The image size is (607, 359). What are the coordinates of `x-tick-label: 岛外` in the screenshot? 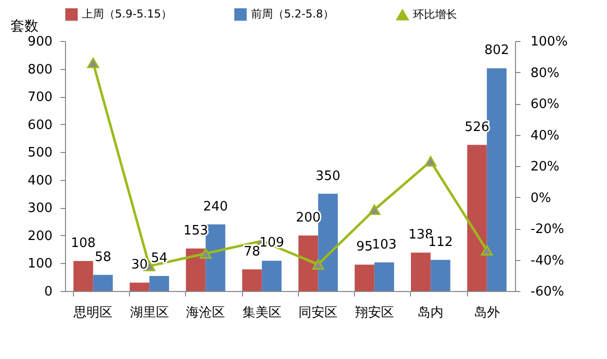 It's located at (487, 313).